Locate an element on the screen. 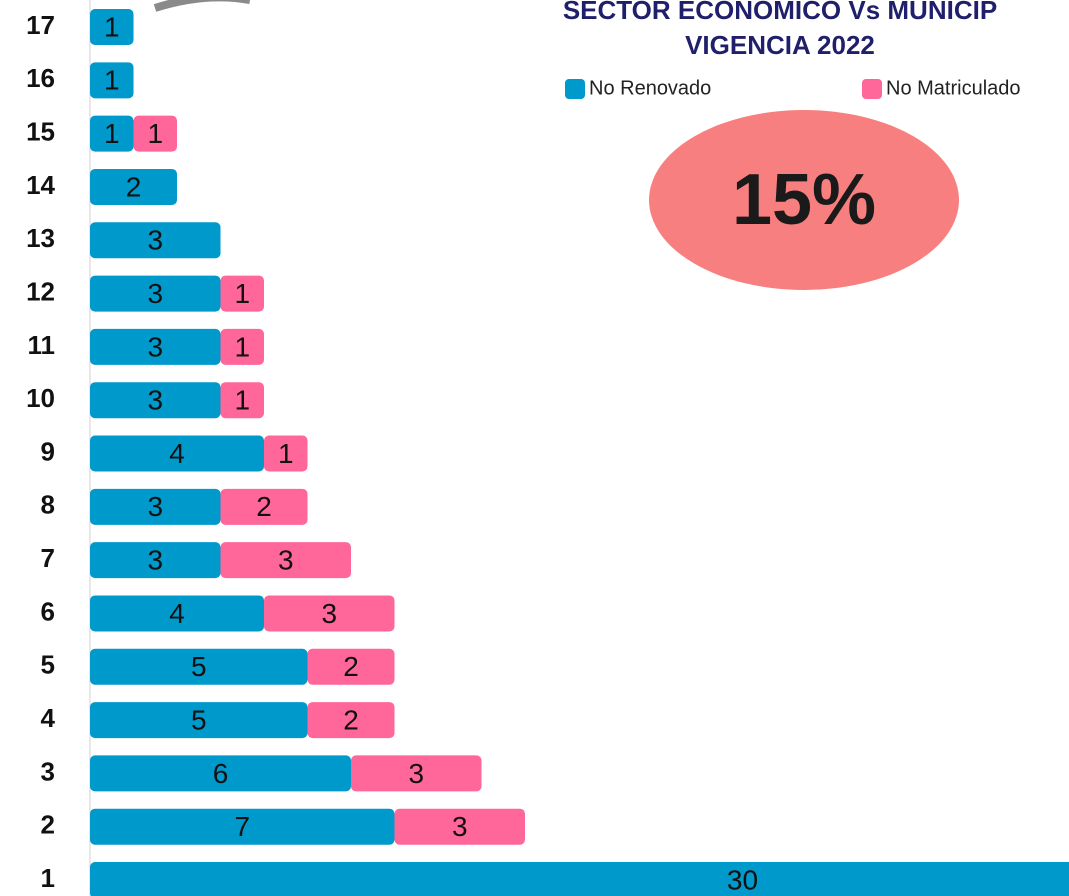  chart-title: SECTOR ECONÓMICO Vs MUNICIP is located at coordinates (780, 12).